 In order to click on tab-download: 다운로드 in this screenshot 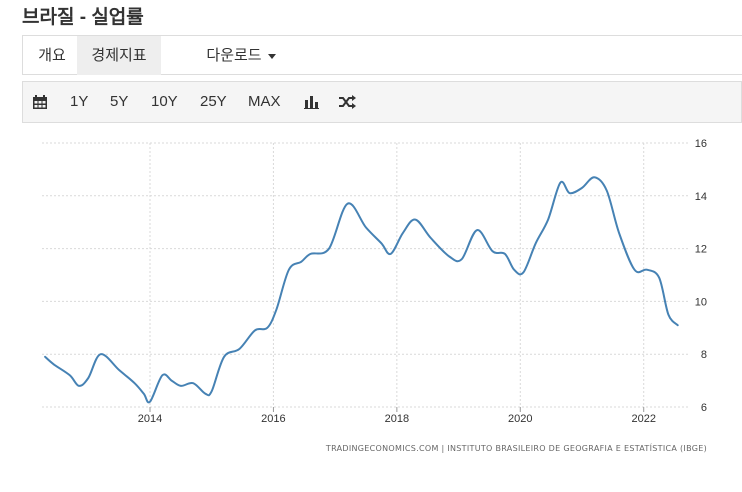, I will do `click(241, 55)`.